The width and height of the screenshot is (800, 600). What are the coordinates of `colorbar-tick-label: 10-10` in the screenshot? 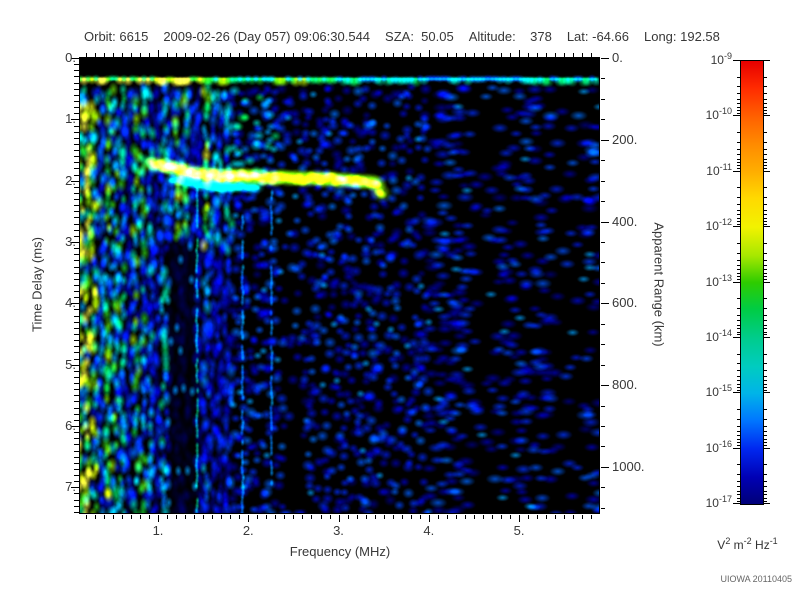 It's located at (718, 114).